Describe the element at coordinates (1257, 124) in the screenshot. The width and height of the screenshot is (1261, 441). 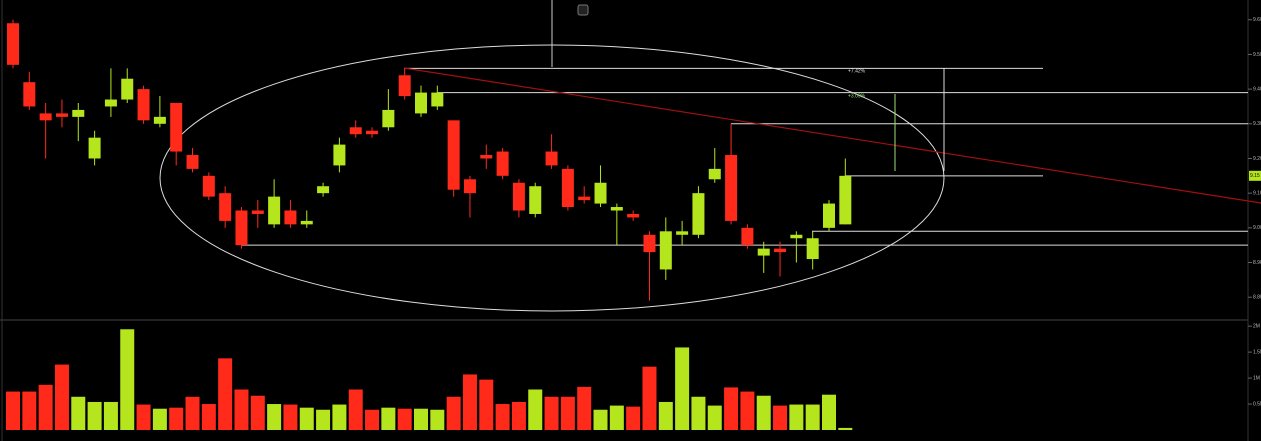
I see `y-tick-label: 9.30` at that location.